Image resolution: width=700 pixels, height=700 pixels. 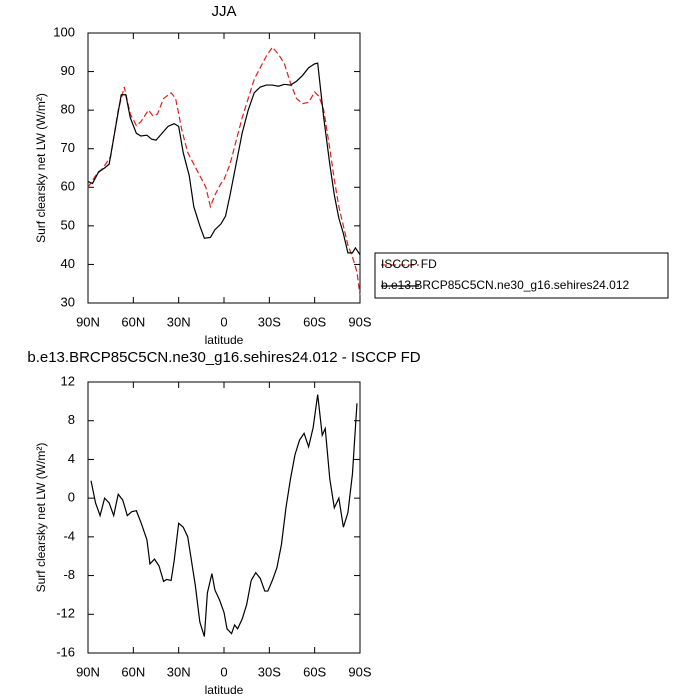 What do you see at coordinates (68, 70) in the screenshot?
I see `y-tick-label: 90` at bounding box center [68, 70].